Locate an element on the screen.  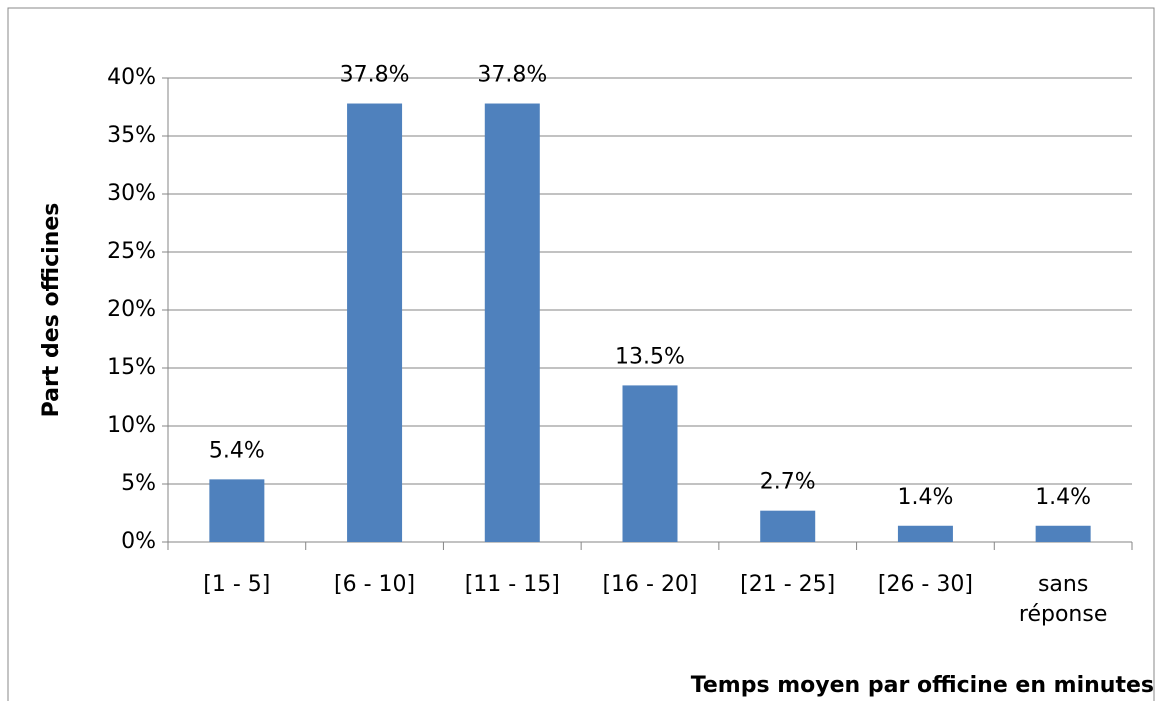
y-tick-label: 40% is located at coordinates (131, 77).